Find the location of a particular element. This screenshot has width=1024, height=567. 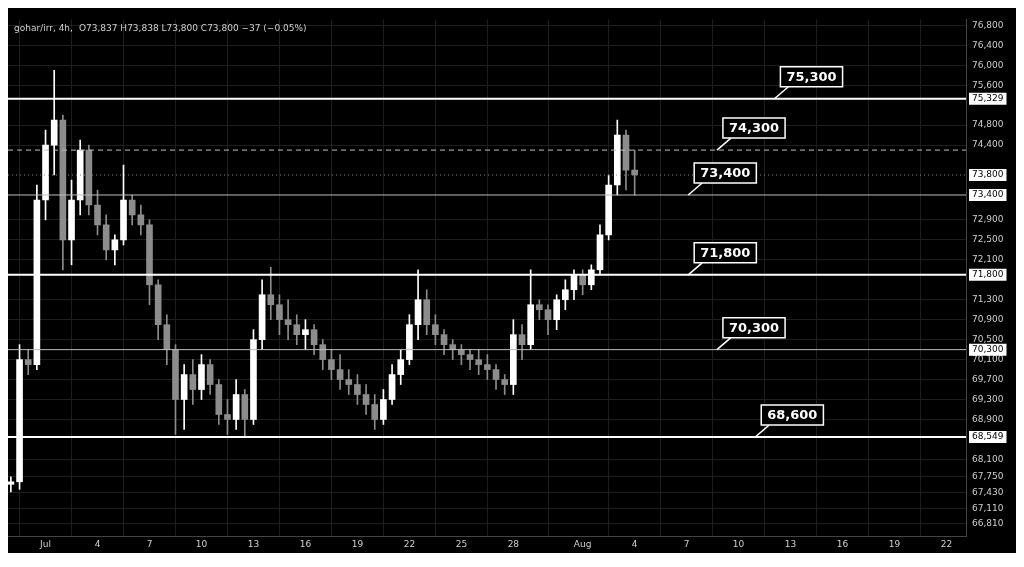

annotation: 71,800 is located at coordinates (725, 253).